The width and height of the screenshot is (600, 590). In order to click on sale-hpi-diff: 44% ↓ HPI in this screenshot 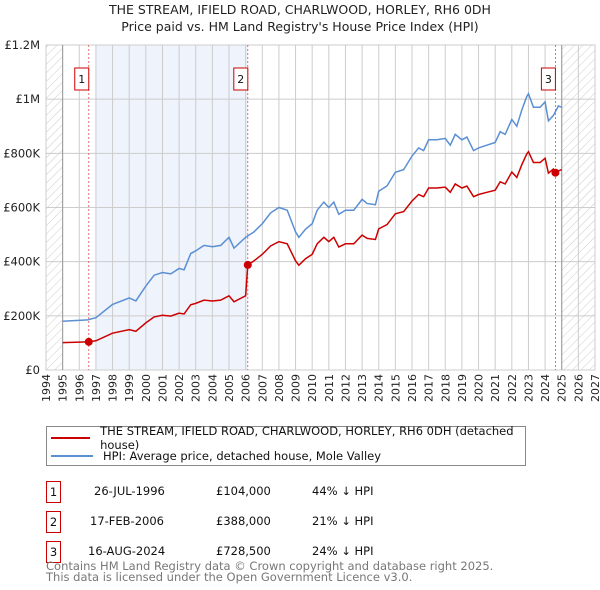, I will do `click(343, 491)`.